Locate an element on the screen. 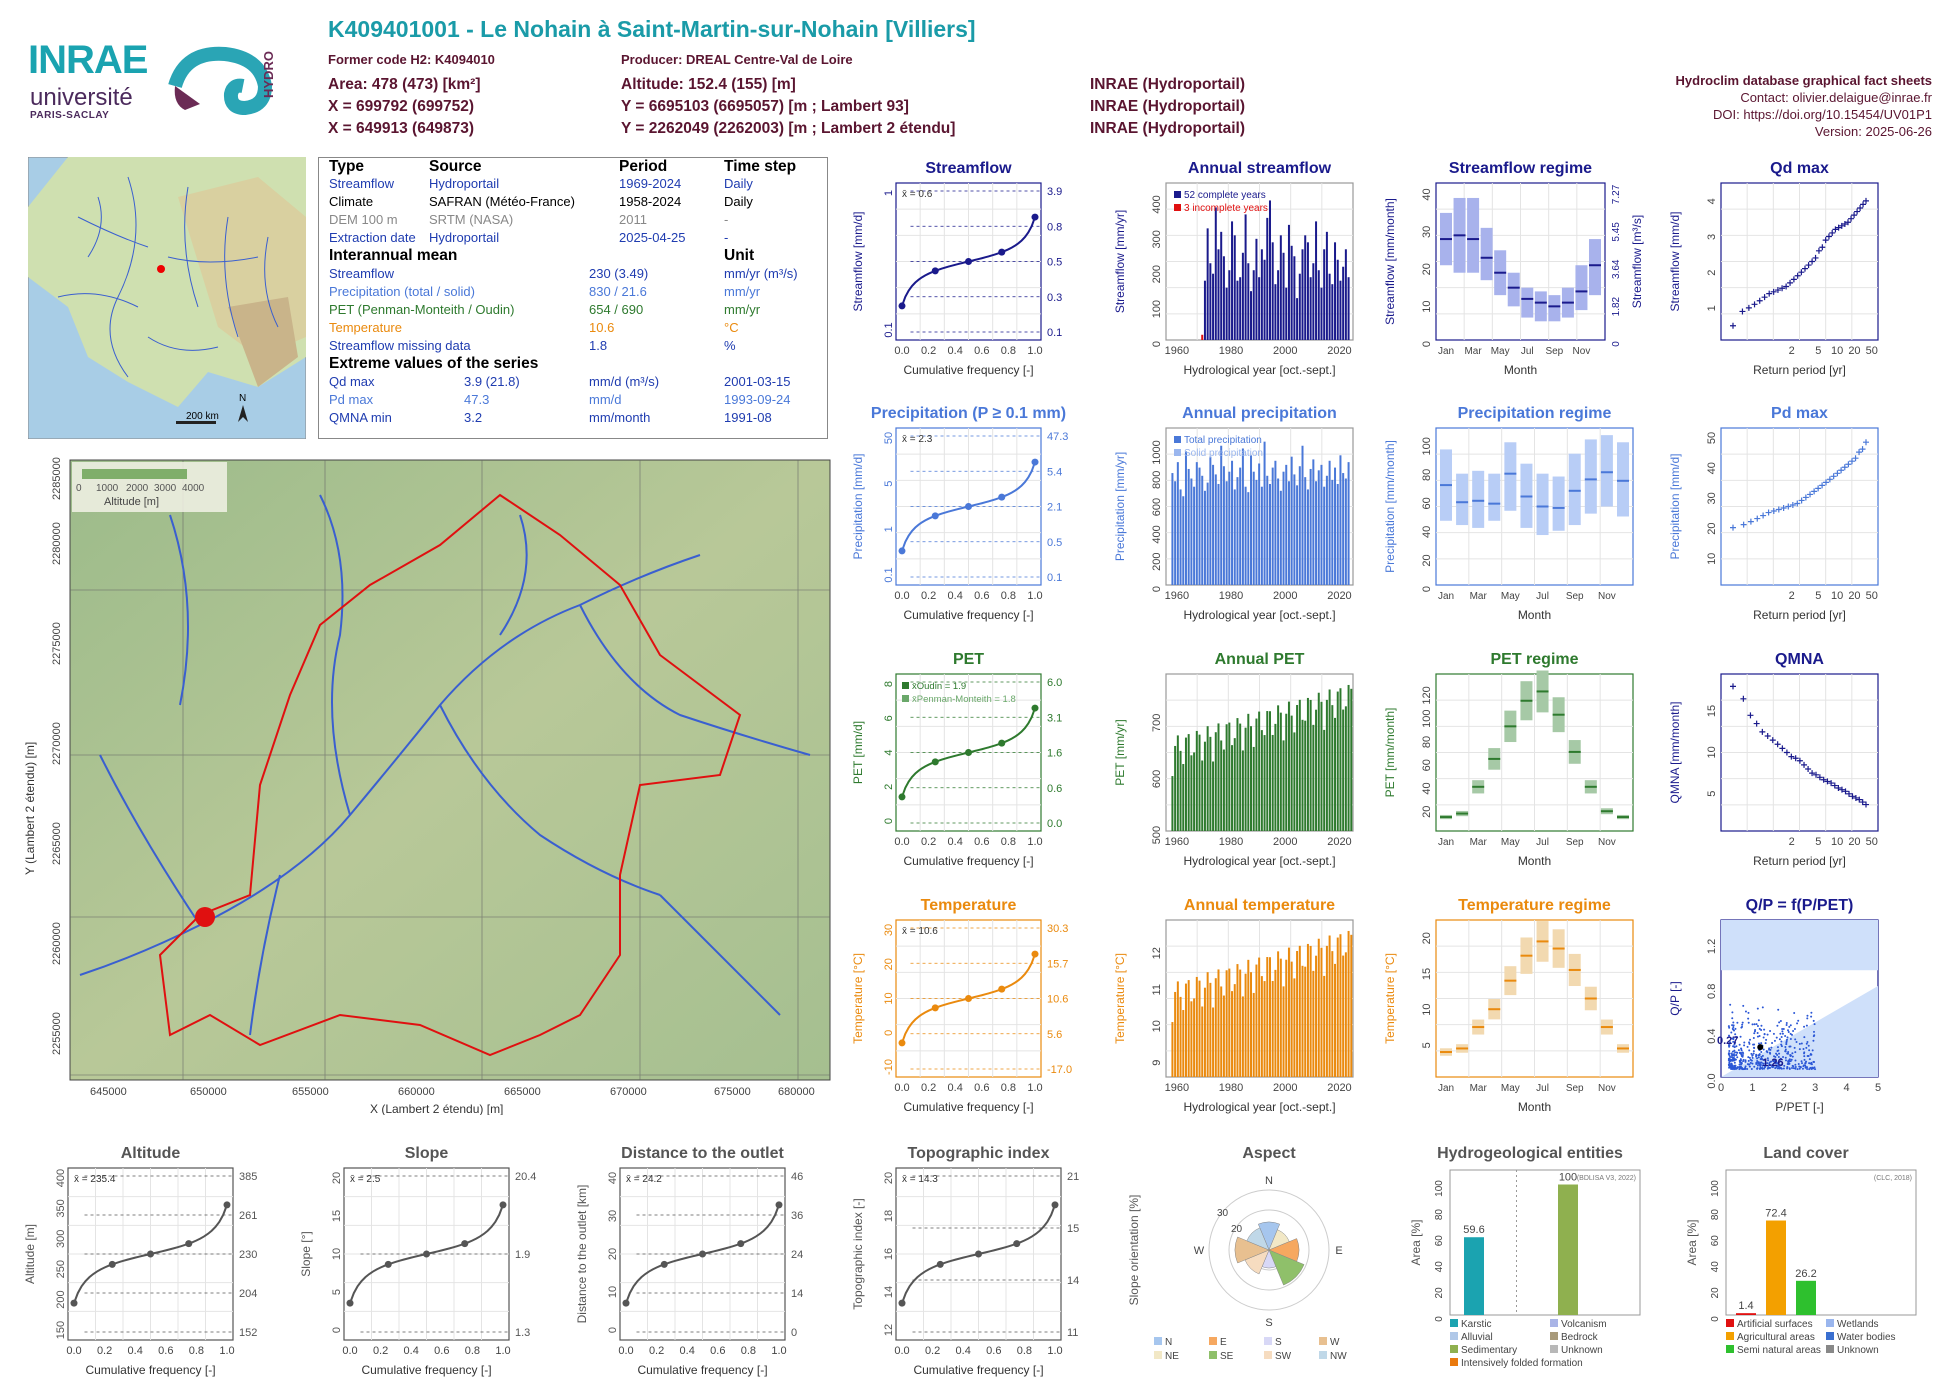  x-tick: 1960 is located at coordinates (1177, 596).